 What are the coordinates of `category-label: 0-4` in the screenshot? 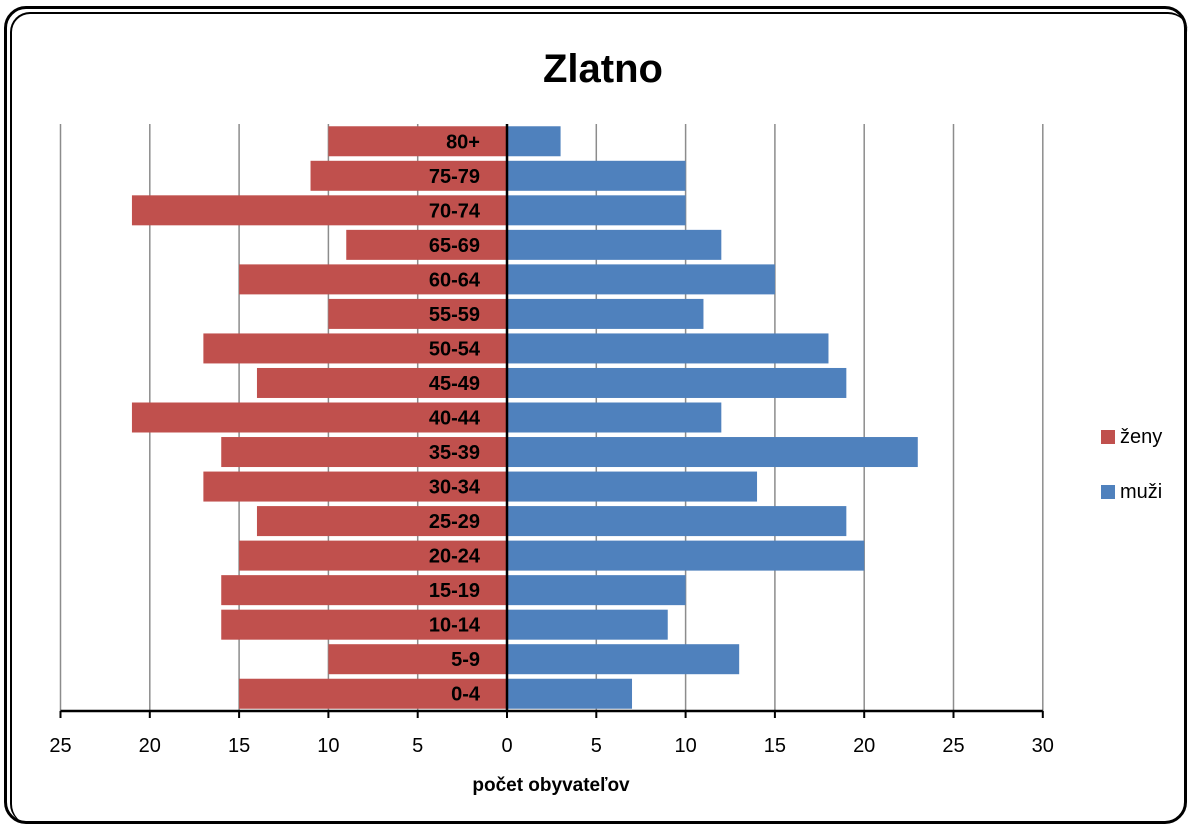 It's located at (466, 695).